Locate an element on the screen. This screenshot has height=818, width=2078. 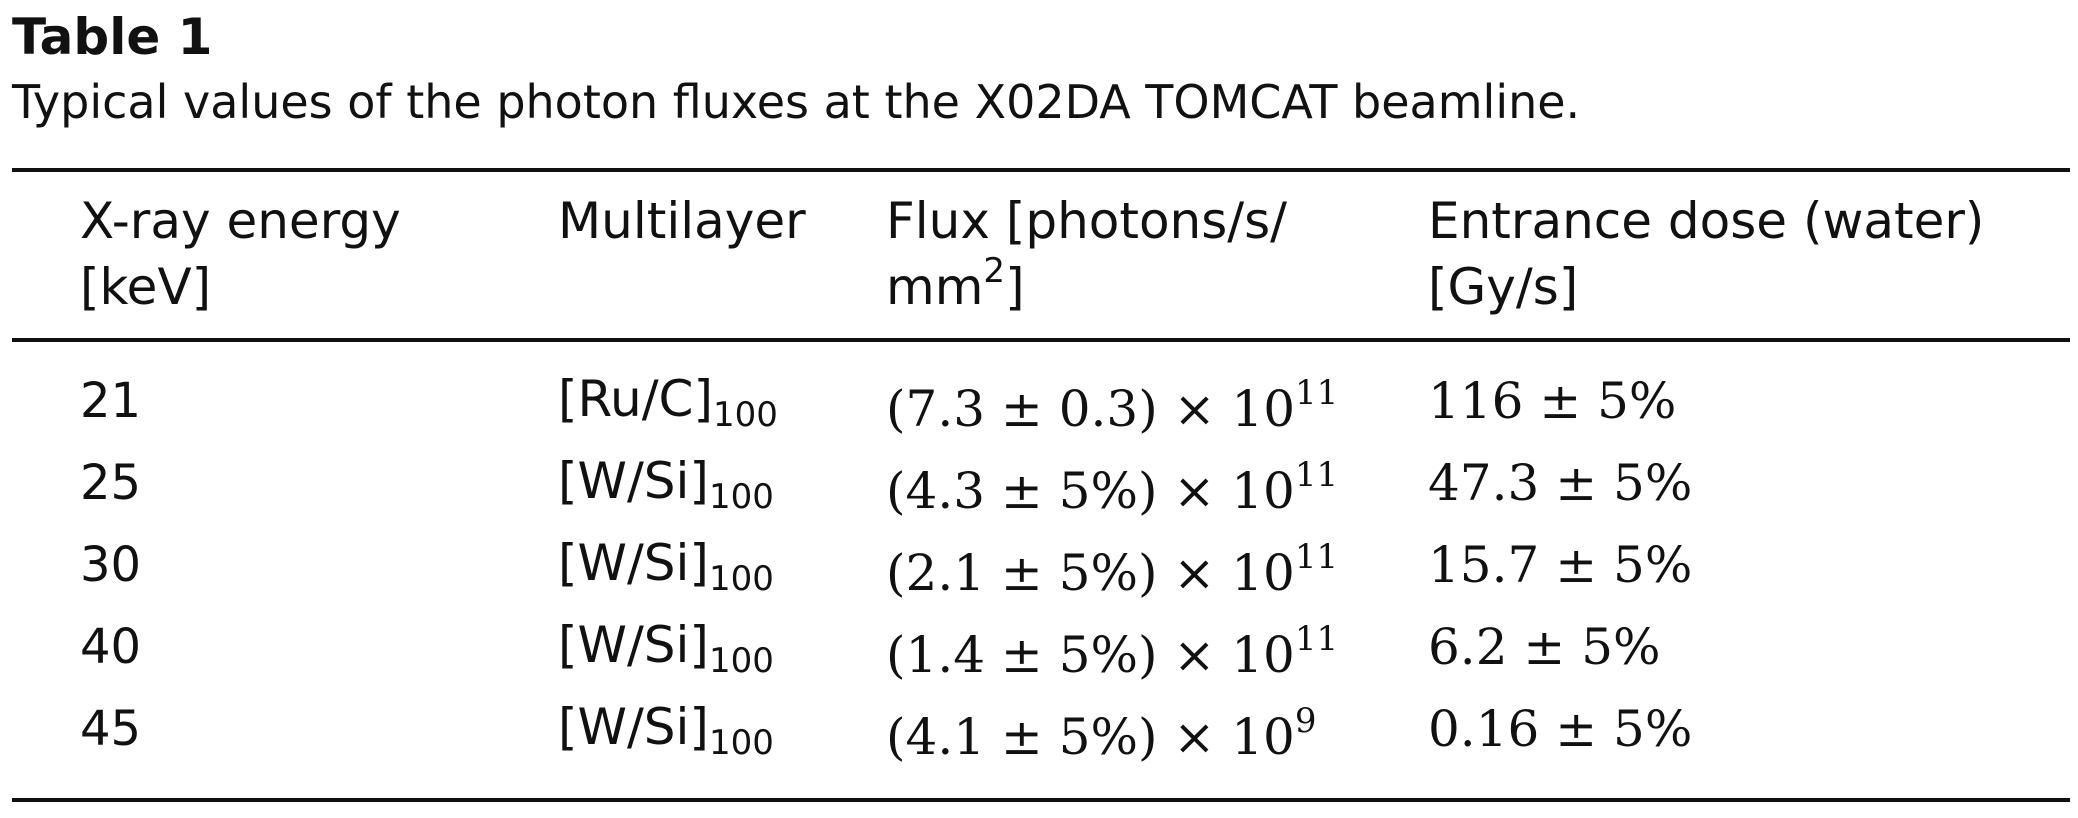
flux-value: (4.3 ± 5%) × 10 is located at coordinates (1090, 491).